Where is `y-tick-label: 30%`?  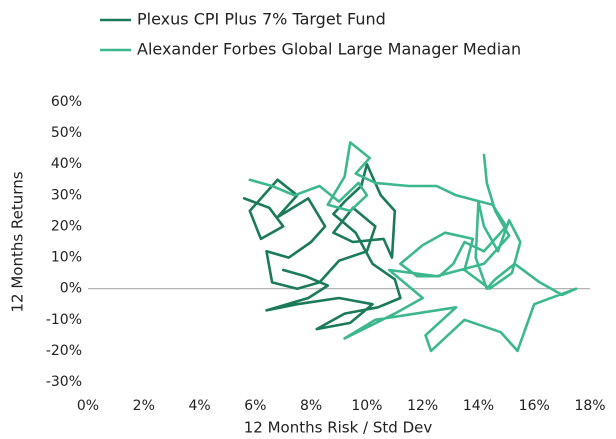
y-tick-label: 30% is located at coordinates (66, 195).